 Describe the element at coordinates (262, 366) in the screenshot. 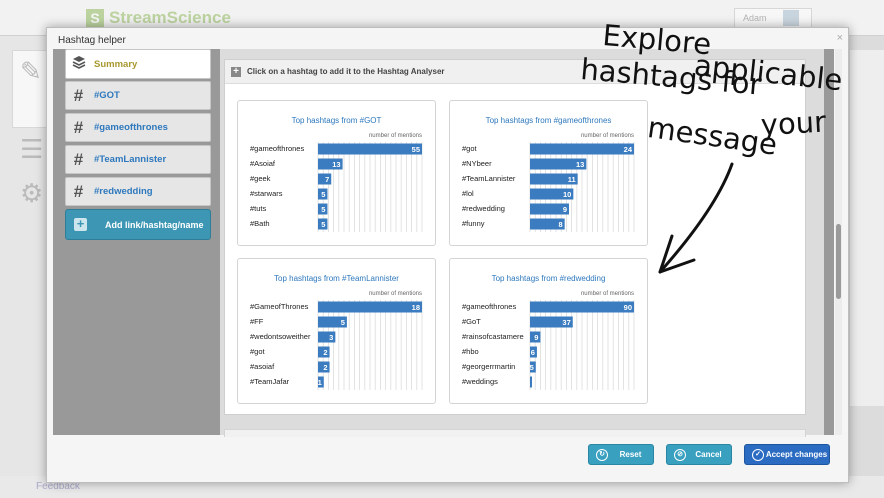

I see `category-label: #asoiaf` at that location.